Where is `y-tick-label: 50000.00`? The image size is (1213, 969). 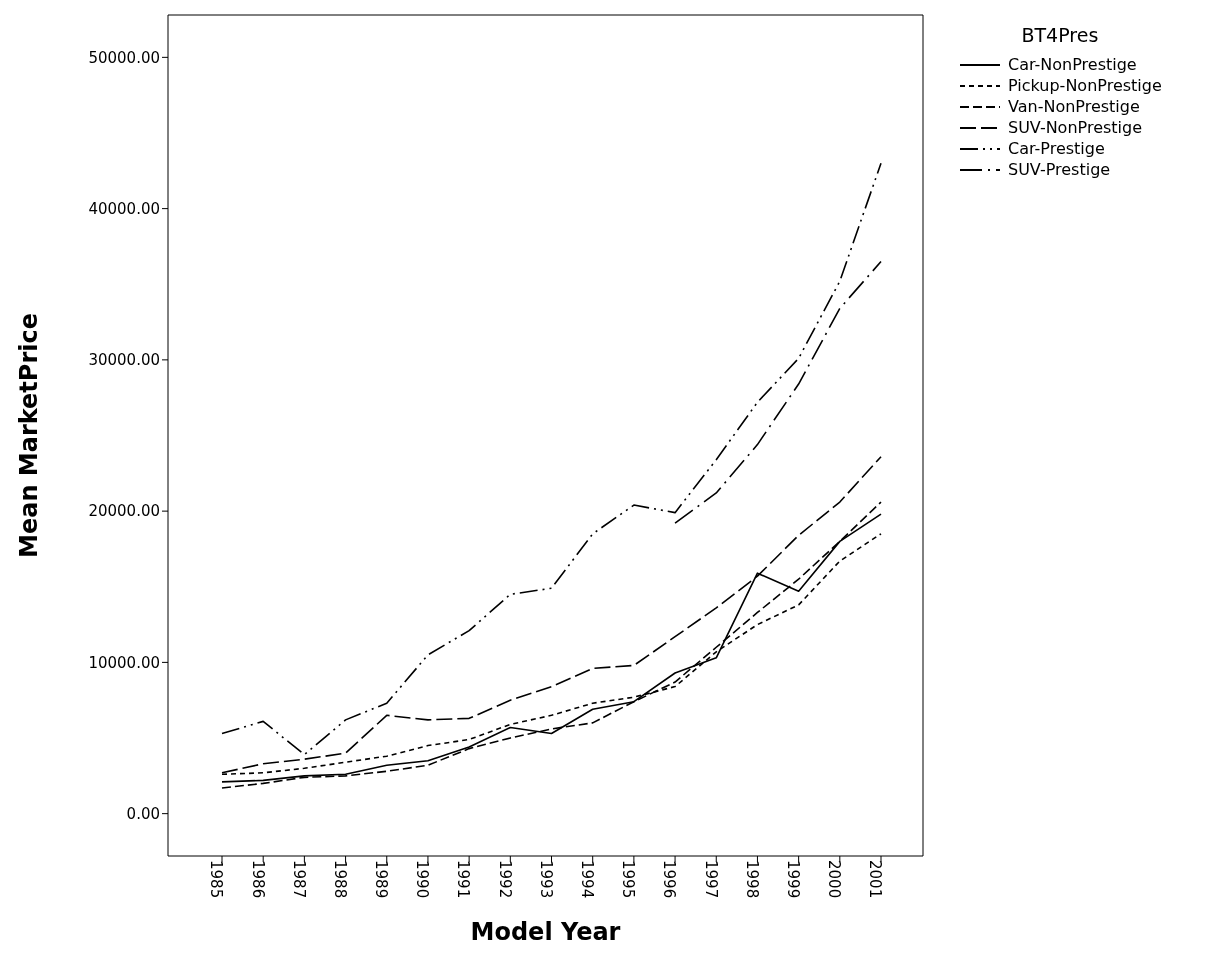
y-tick-label: 50000.00 is located at coordinates (124, 57).